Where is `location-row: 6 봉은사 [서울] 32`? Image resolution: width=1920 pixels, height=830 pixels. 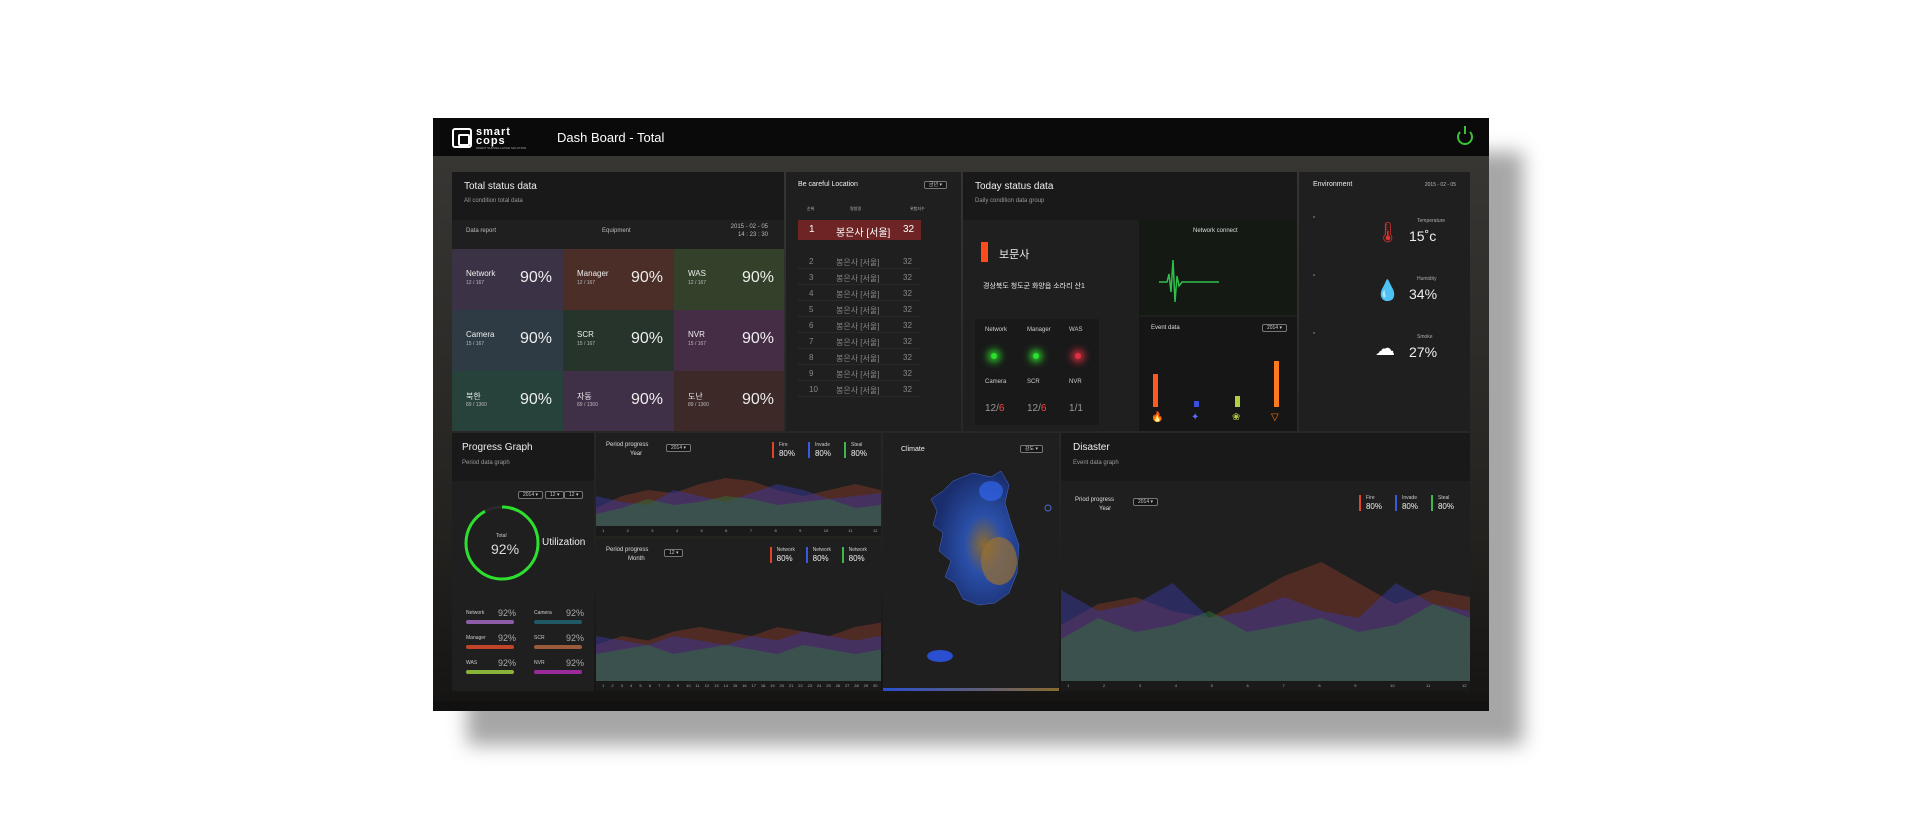 location-row: 6 봉은사 [서울] 32 is located at coordinates (859, 325).